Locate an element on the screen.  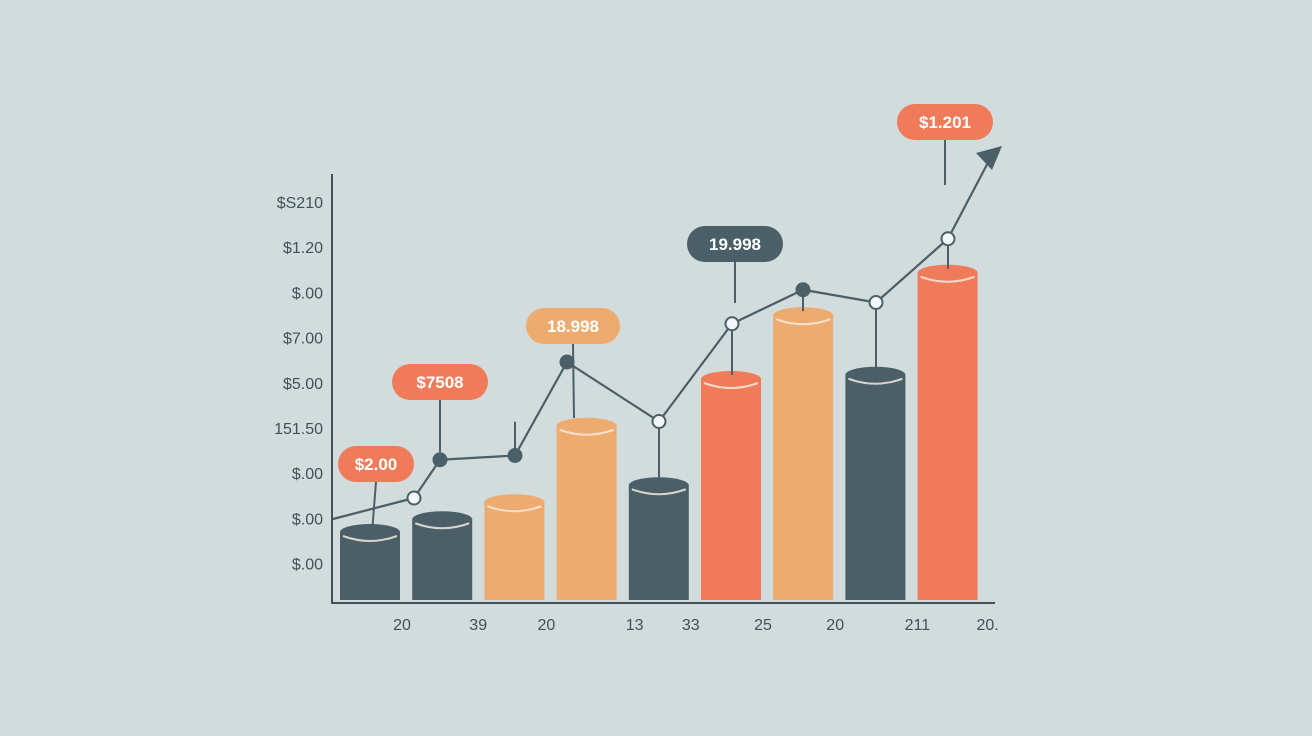
callout-label: 19.998 is located at coordinates (735, 244).